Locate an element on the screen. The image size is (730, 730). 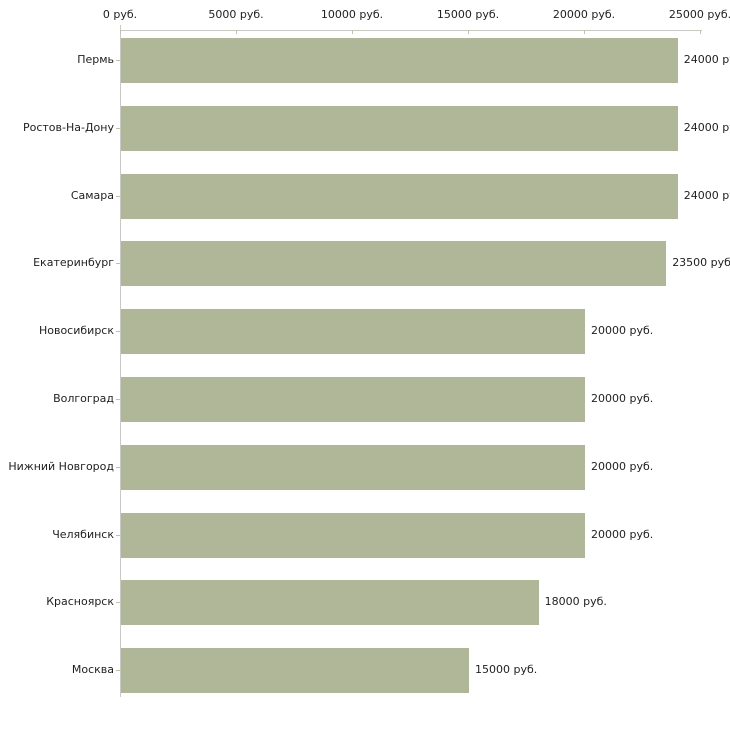
category-label: Новосибирск is located at coordinates (76, 330).